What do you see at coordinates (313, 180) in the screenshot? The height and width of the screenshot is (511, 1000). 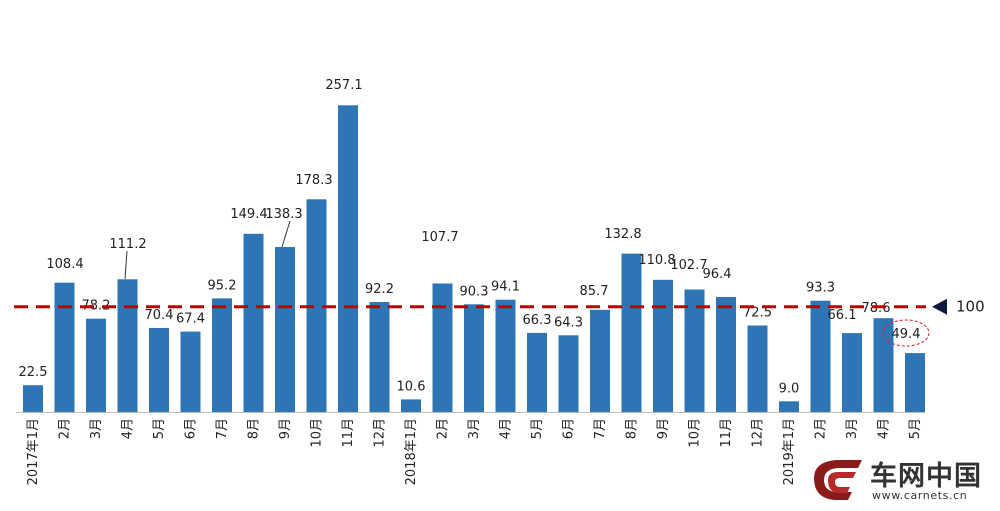 I see `bar-value-label: 178.3` at bounding box center [313, 180].